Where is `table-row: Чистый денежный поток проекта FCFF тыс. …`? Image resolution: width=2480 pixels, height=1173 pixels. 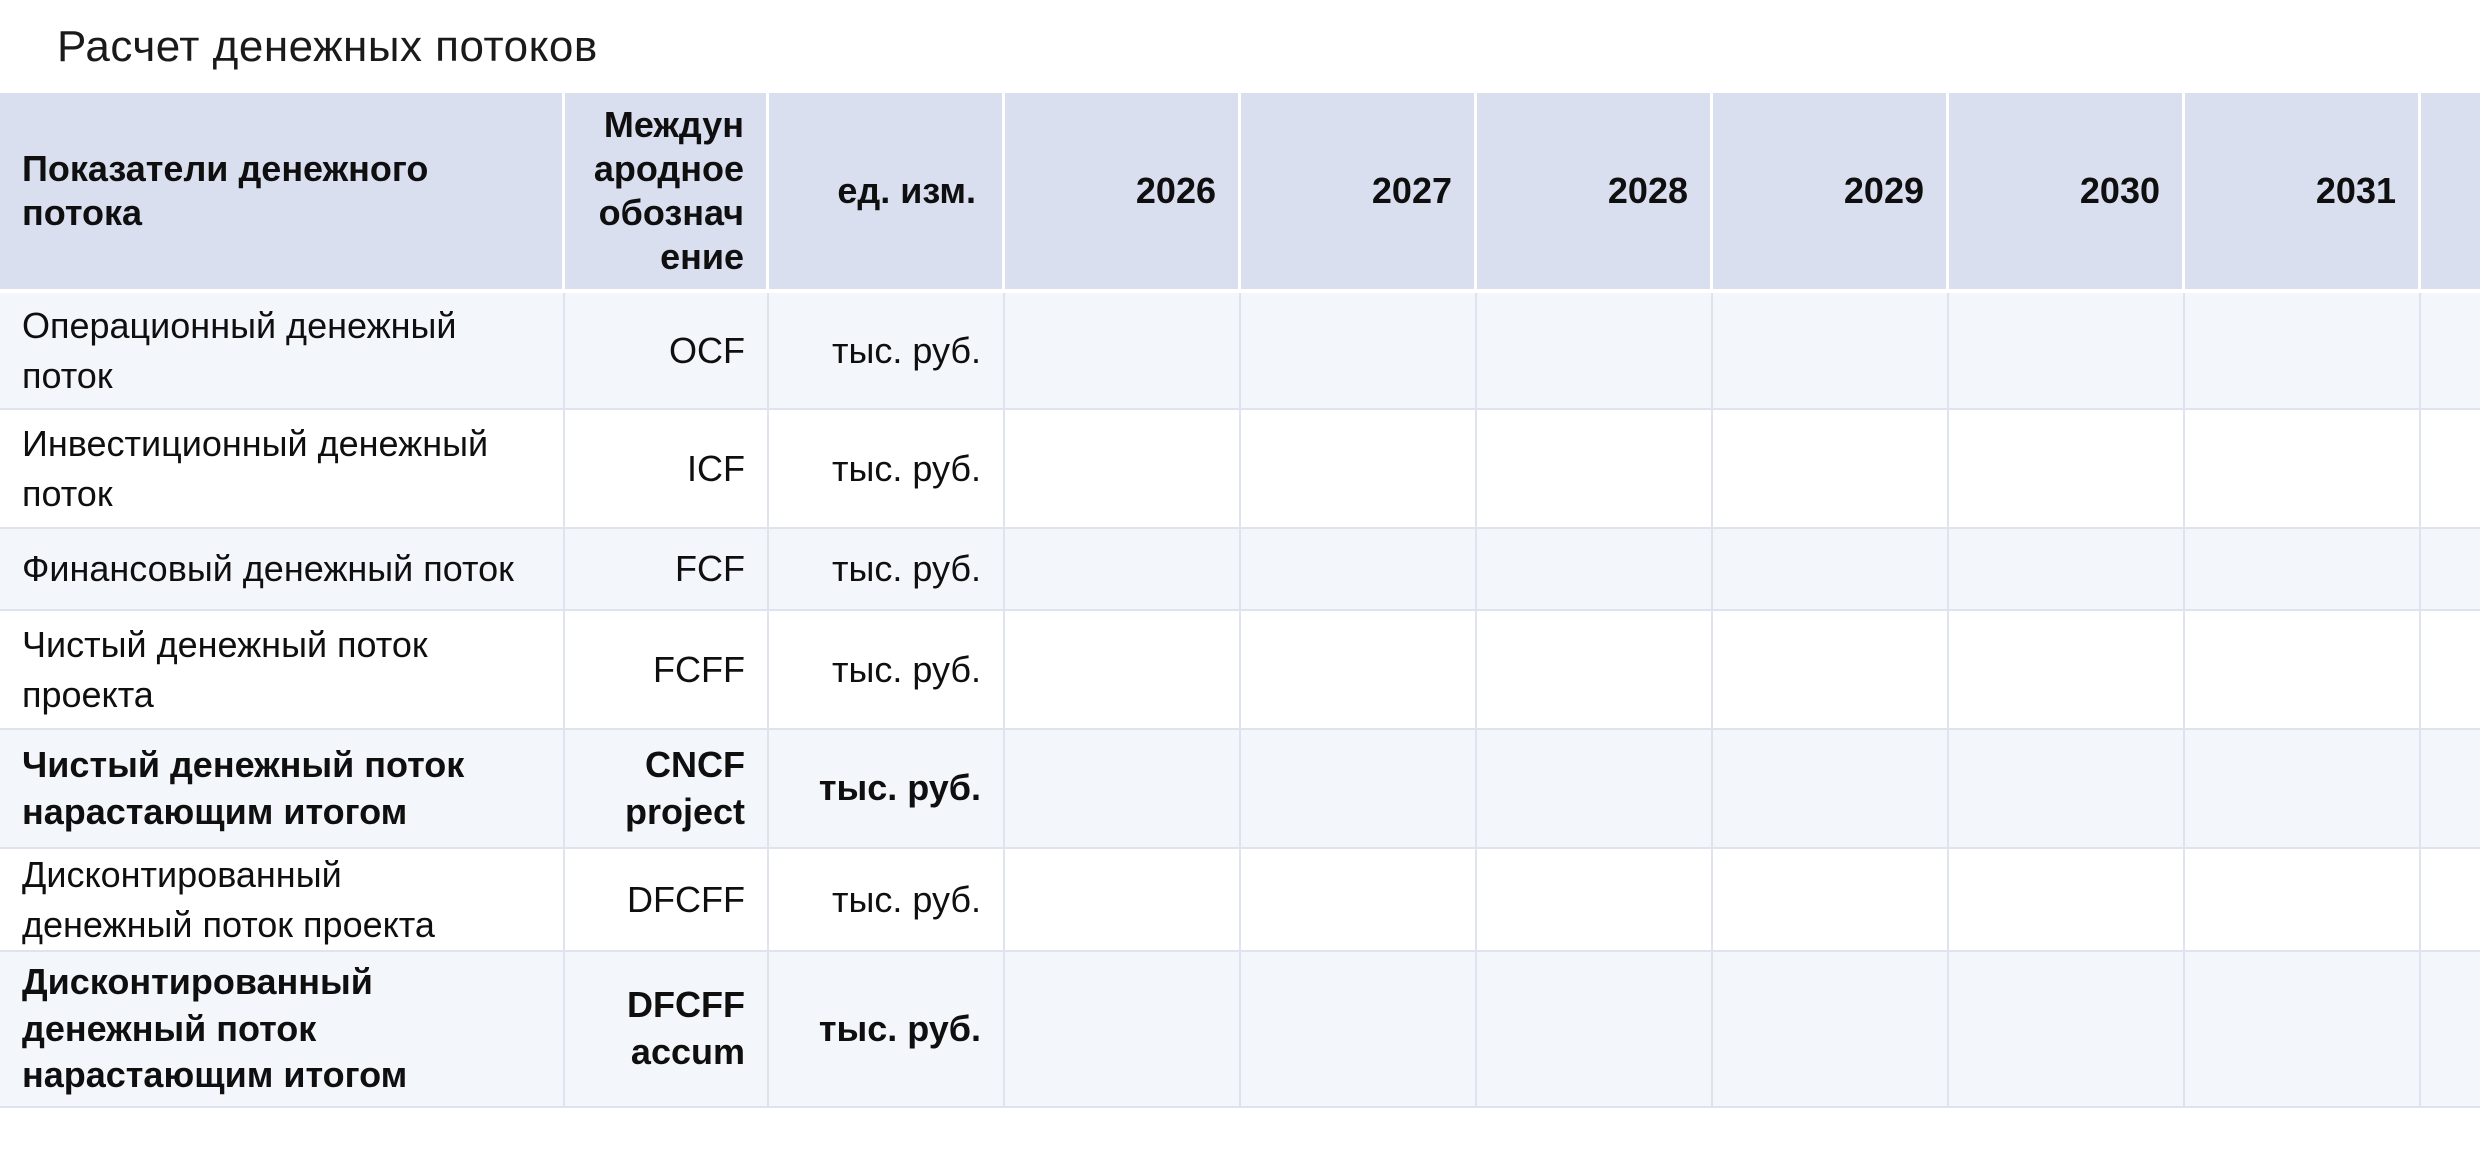
table-row: Чистый денежный поток проекта FCFF тыс. … is located at coordinates (1240, 670).